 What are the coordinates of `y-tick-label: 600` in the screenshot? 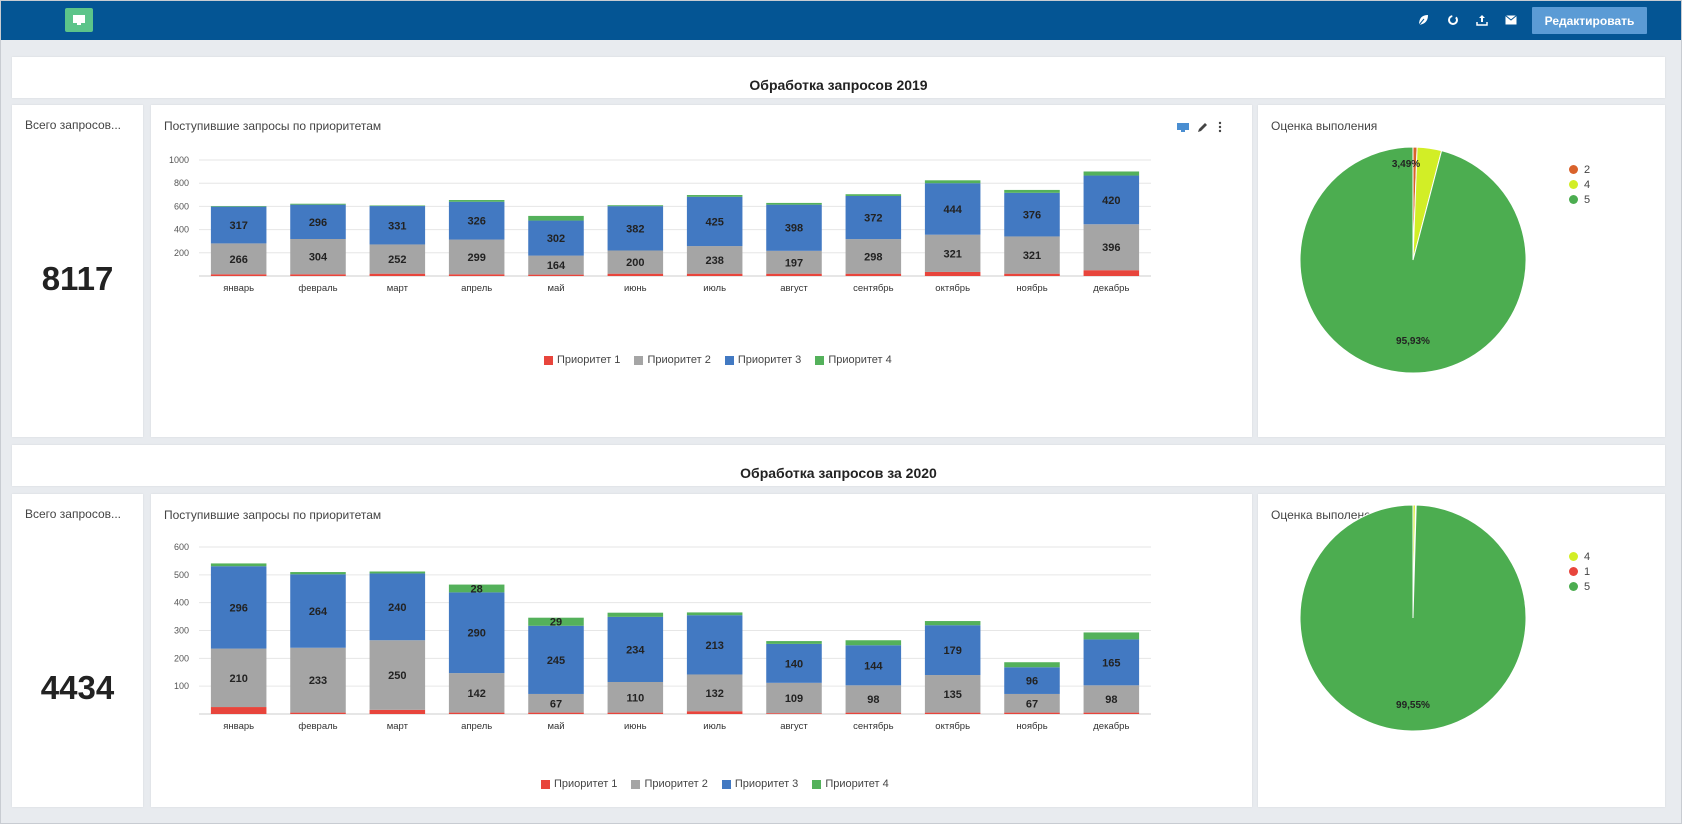 It's located at (181, 547).